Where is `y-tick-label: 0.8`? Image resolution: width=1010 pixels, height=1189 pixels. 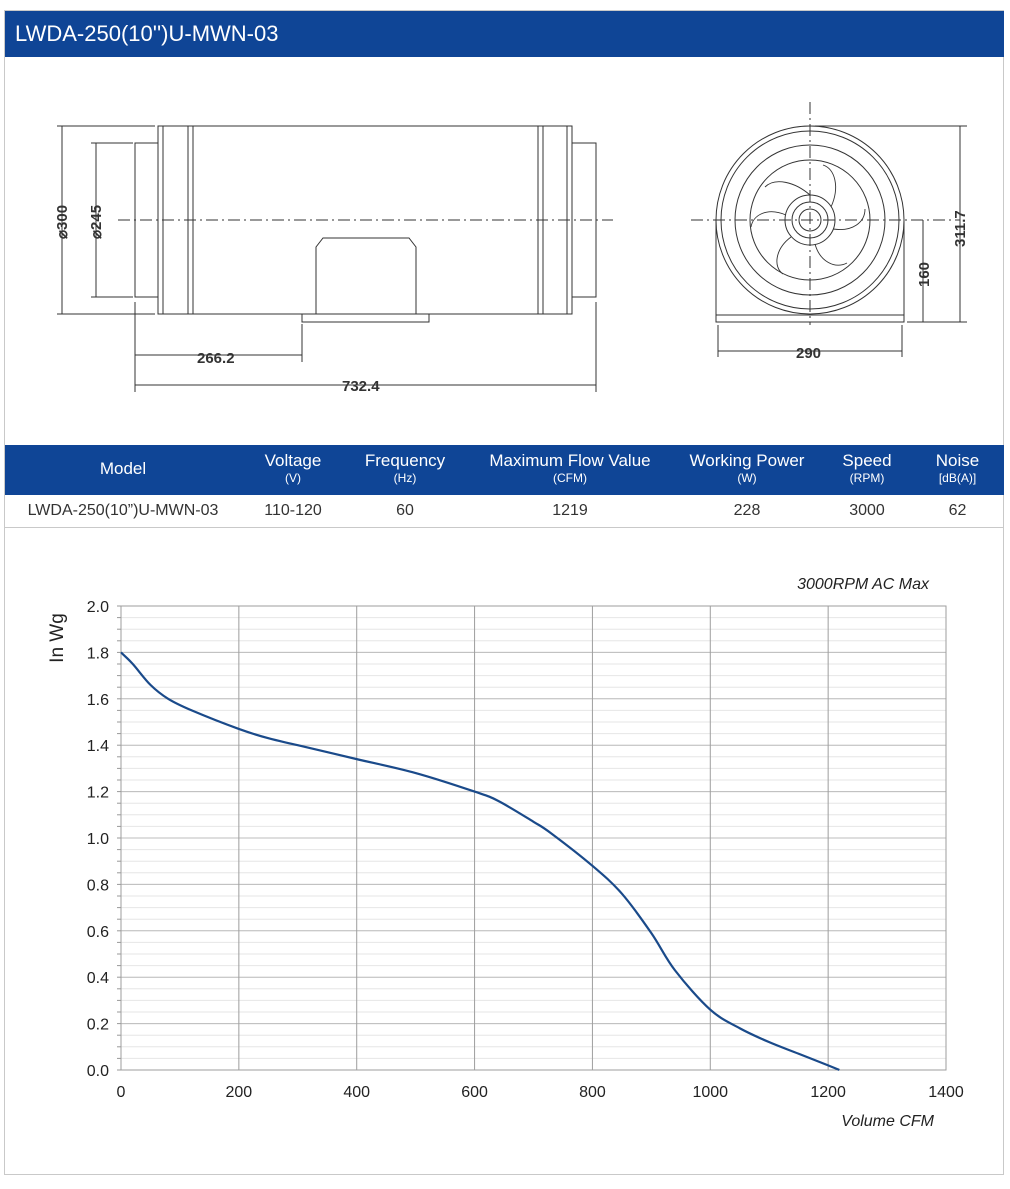 y-tick-label: 0.8 is located at coordinates (98, 885).